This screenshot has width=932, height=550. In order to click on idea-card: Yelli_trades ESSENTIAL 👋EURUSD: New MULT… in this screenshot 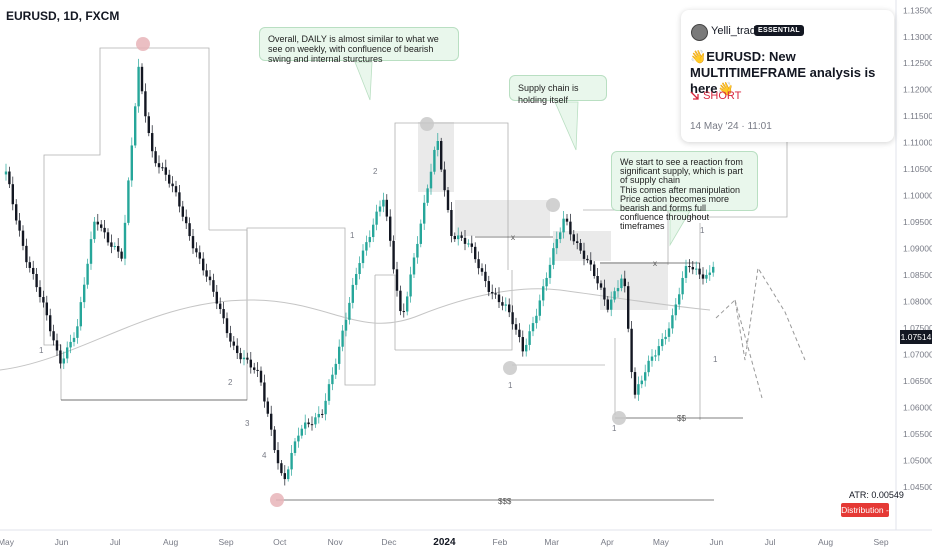, I will do `click(787, 76)`.